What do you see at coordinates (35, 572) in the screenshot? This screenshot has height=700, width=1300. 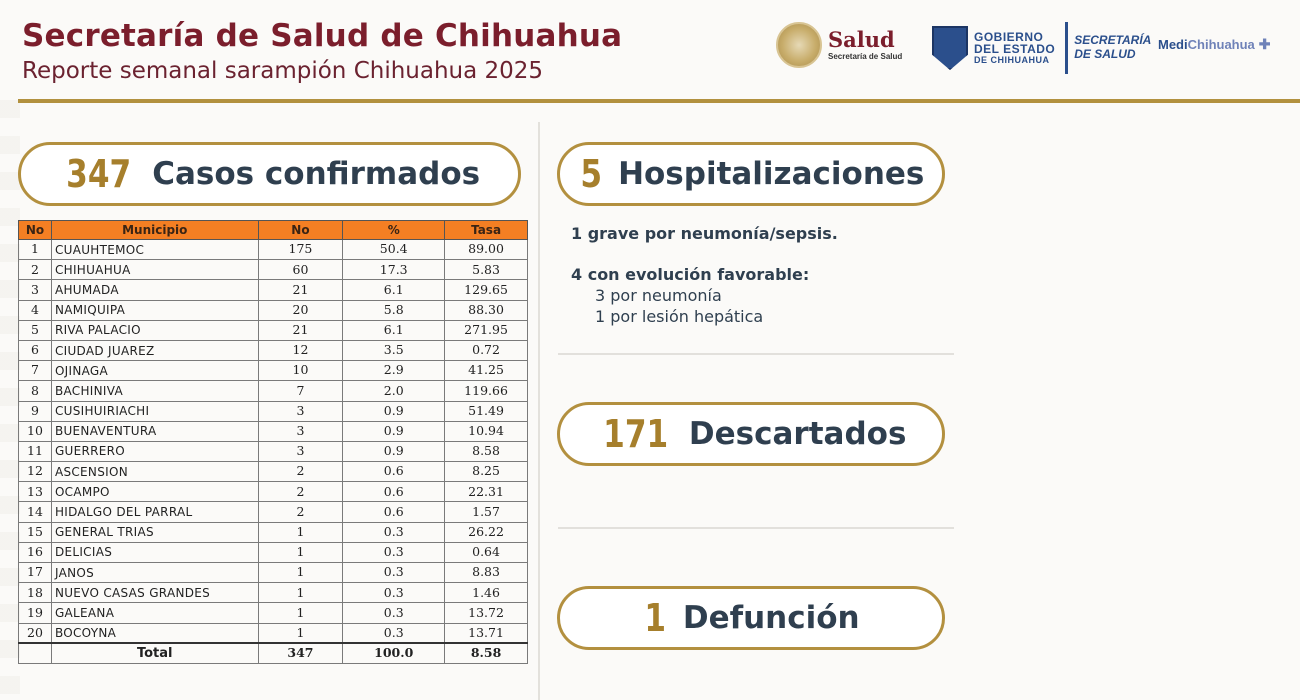 I see `row-no: 17` at bounding box center [35, 572].